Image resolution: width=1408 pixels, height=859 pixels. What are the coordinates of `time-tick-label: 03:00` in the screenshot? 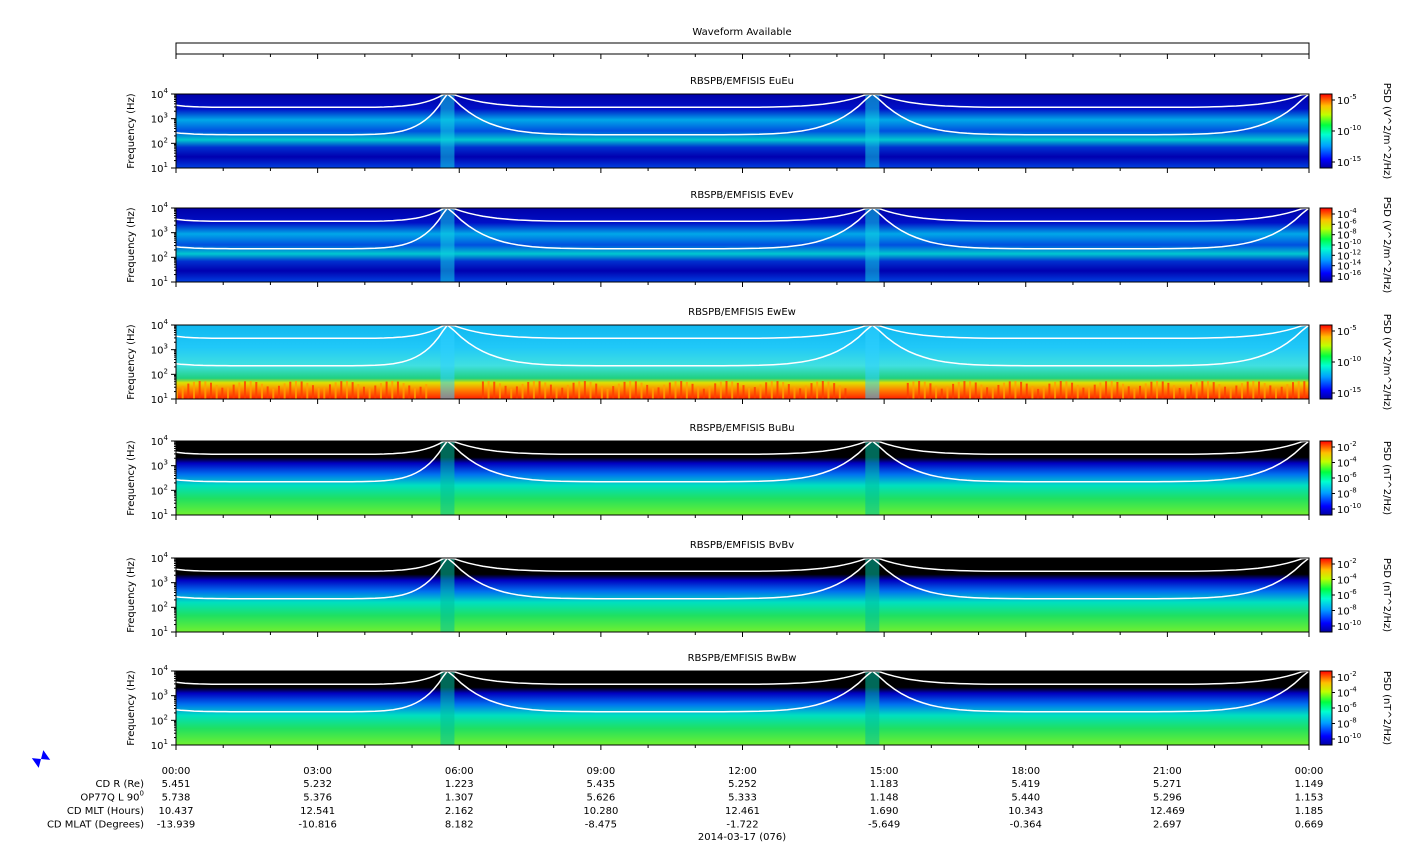 It's located at (317, 771).